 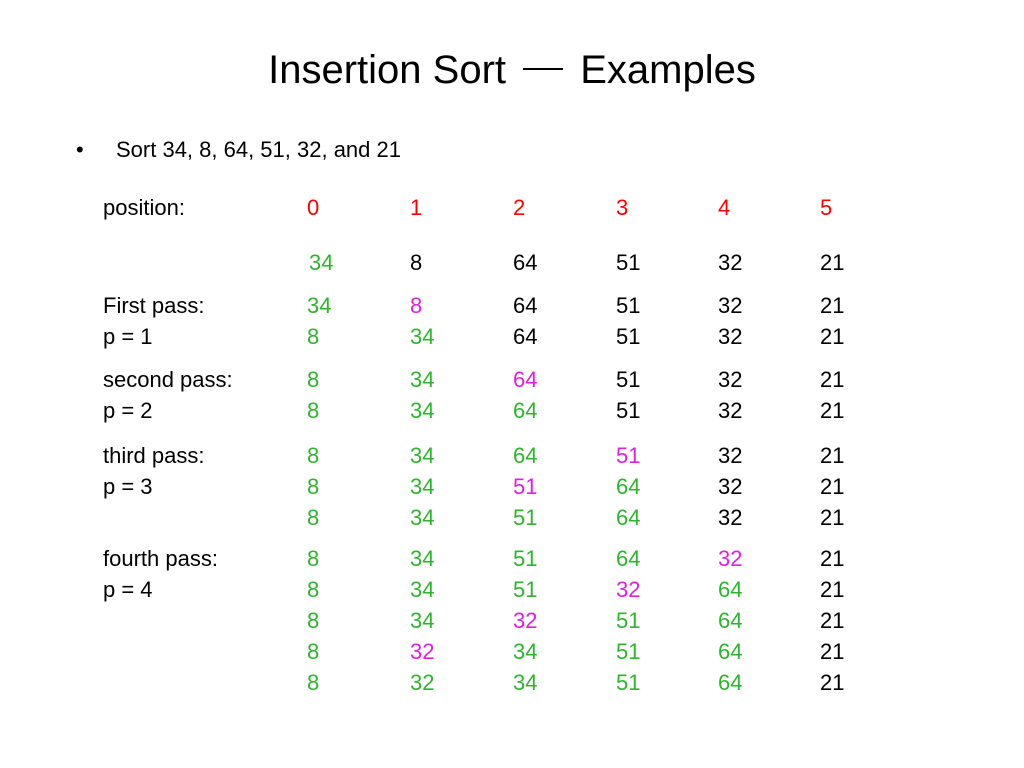 I want to click on position-index: 1, so click(x=416, y=207).